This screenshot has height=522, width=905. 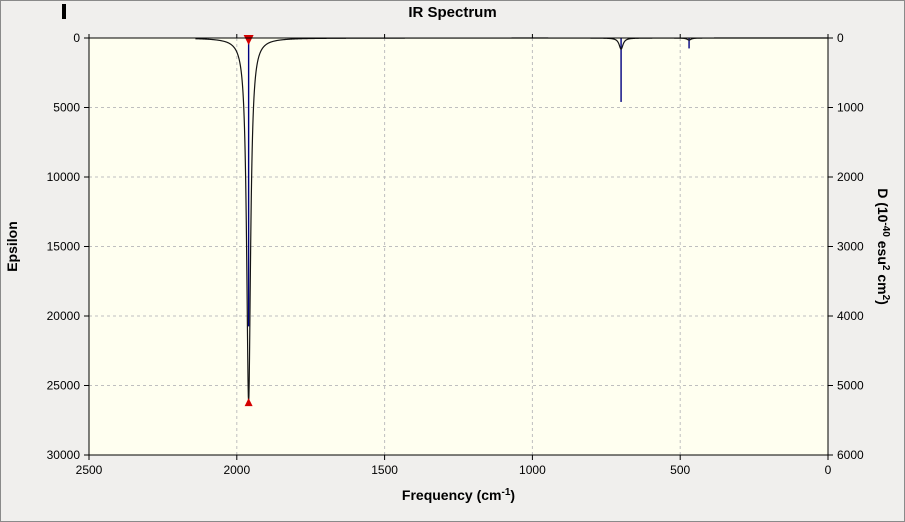 What do you see at coordinates (680, 470) in the screenshot?
I see `x-tick-label: 500` at bounding box center [680, 470].